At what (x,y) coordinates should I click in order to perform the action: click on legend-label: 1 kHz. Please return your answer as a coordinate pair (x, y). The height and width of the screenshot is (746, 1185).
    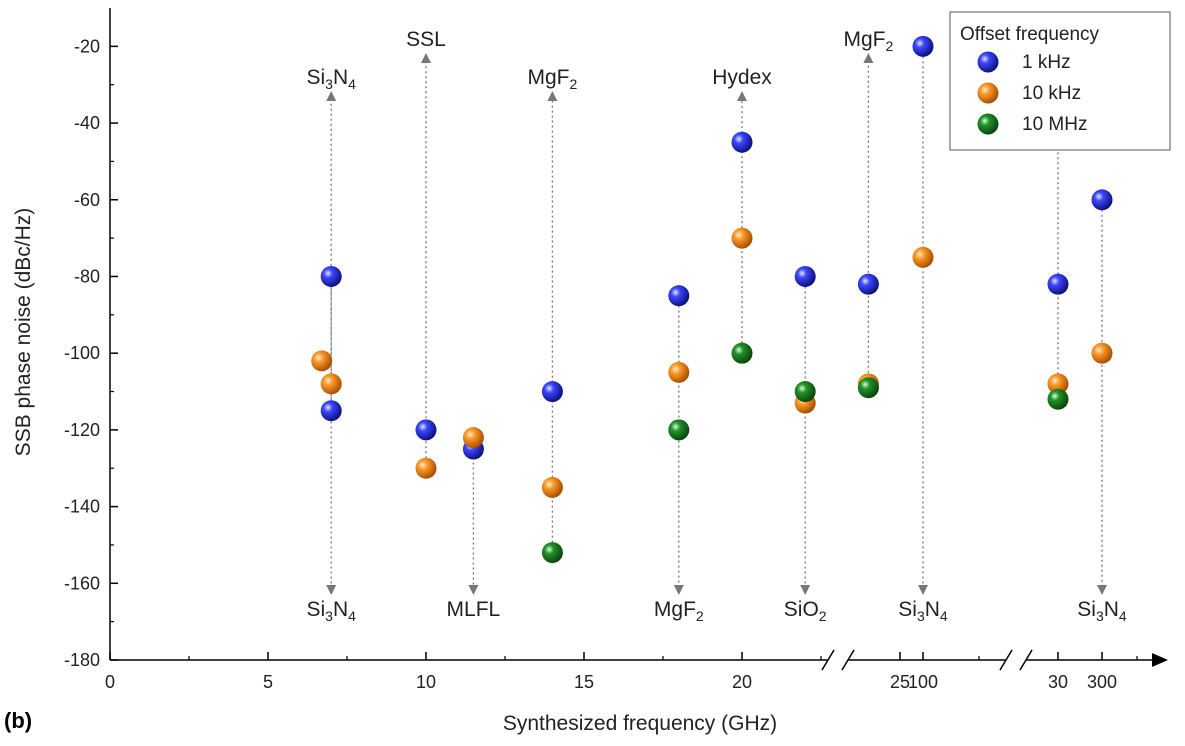
    Looking at the image, I should click on (1046, 62).